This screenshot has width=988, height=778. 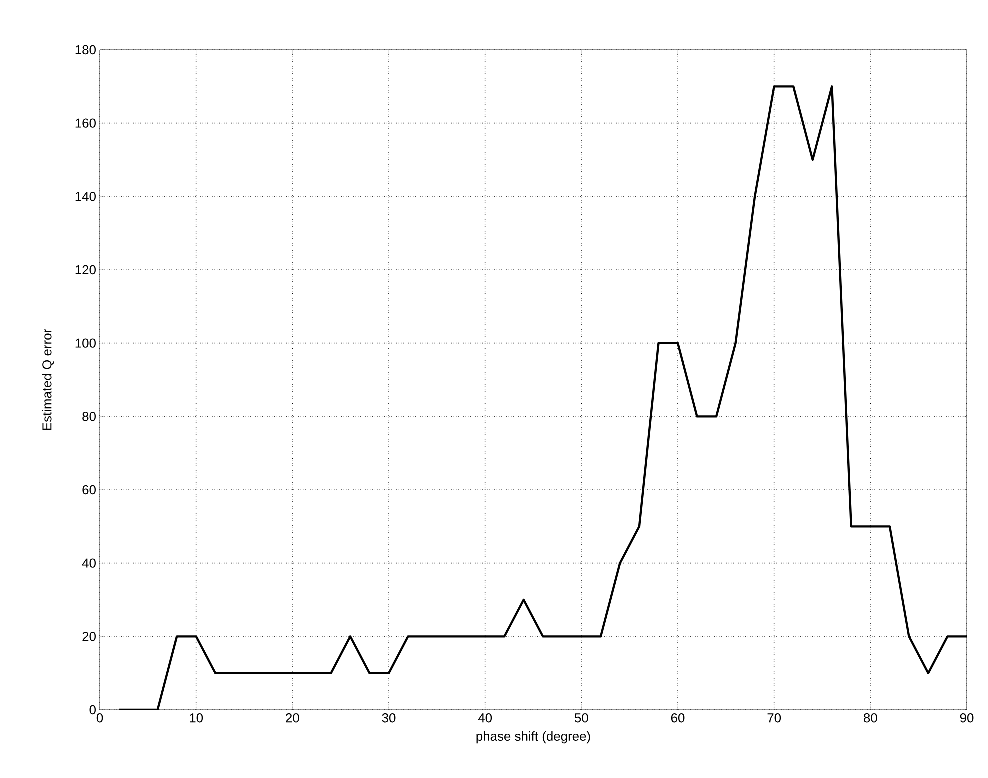 I want to click on x-tick-label: 40, so click(x=485, y=718).